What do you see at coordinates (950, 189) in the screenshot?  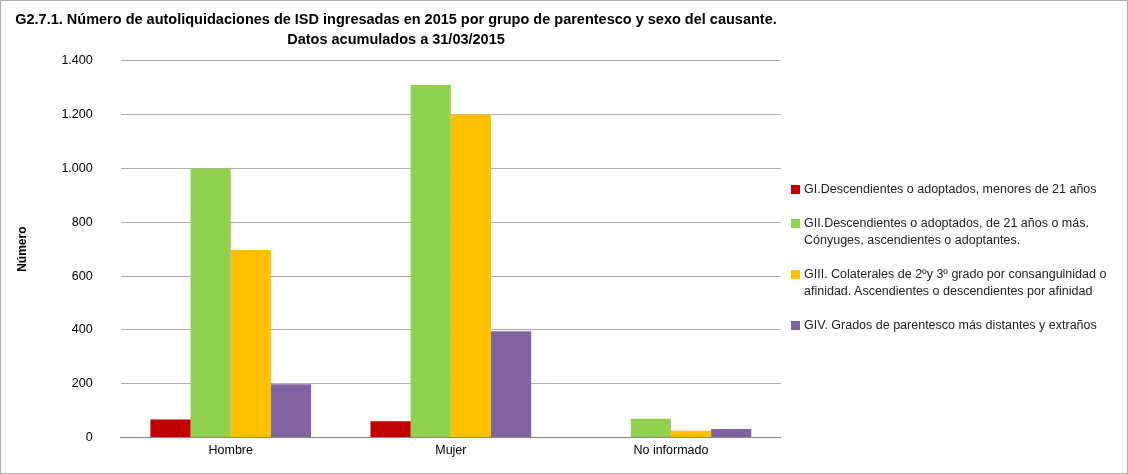 I see `legend-label: GI.Descendientes o adoptados, menores de 21 años` at bounding box center [950, 189].